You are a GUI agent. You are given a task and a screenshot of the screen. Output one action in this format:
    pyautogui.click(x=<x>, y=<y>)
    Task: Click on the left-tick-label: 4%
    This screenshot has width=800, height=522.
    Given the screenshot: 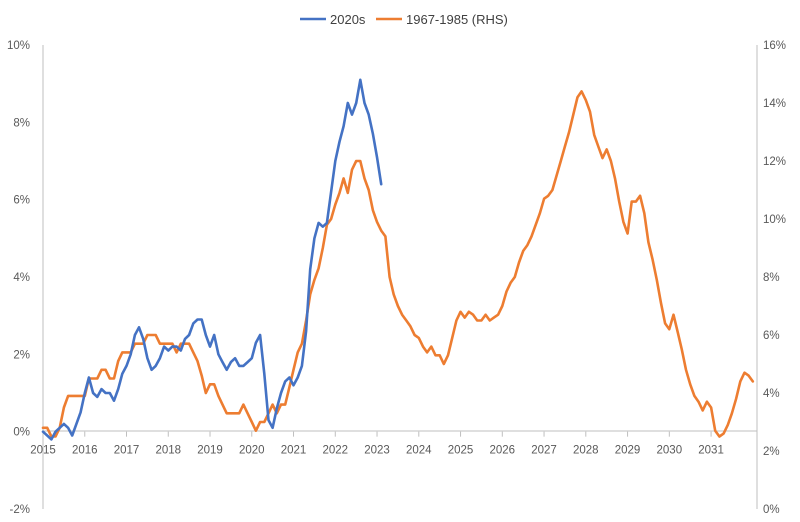 What is the action you would take?
    pyautogui.click(x=21, y=278)
    